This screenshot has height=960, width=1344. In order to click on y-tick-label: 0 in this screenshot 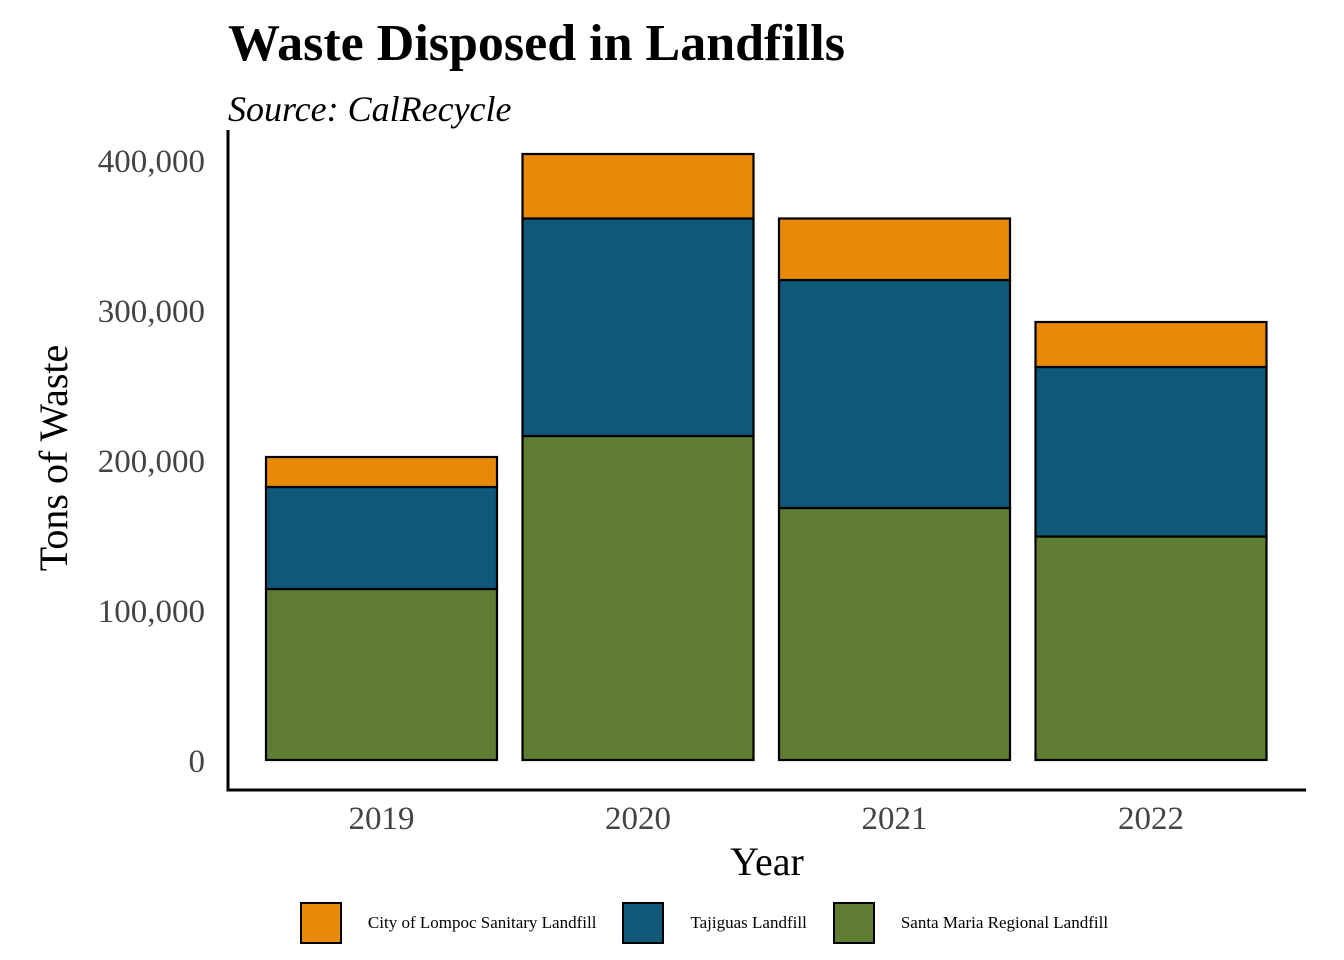, I will do `click(197, 762)`.